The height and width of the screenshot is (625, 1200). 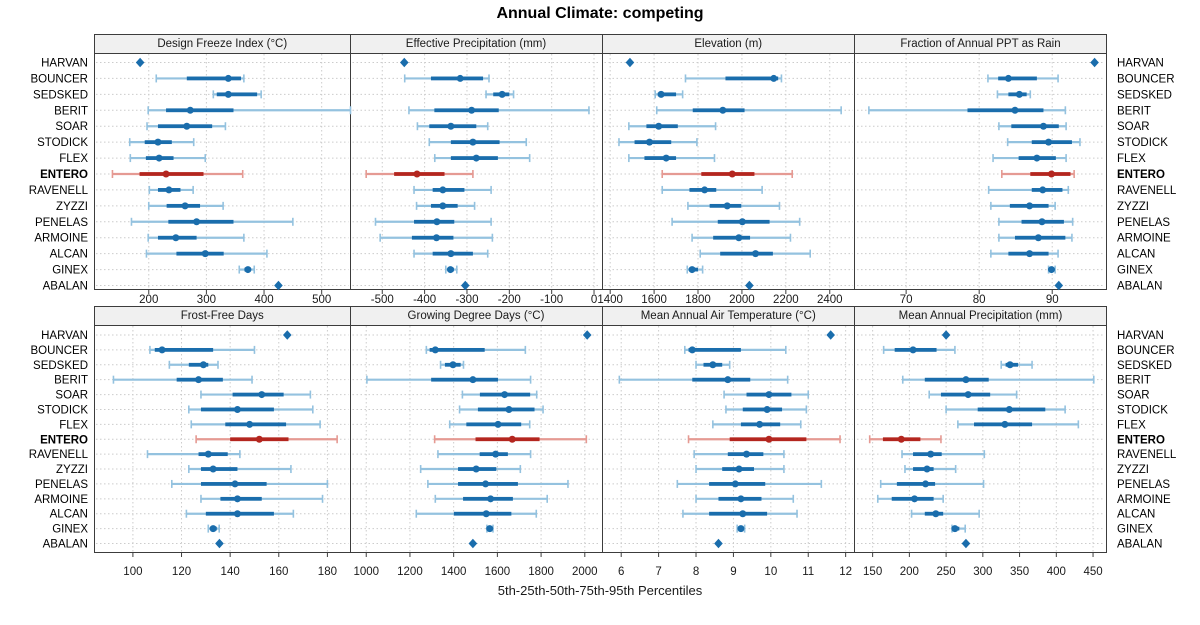 I want to click on panel-header: Design Freeze Index (°C), so click(x=222, y=44).